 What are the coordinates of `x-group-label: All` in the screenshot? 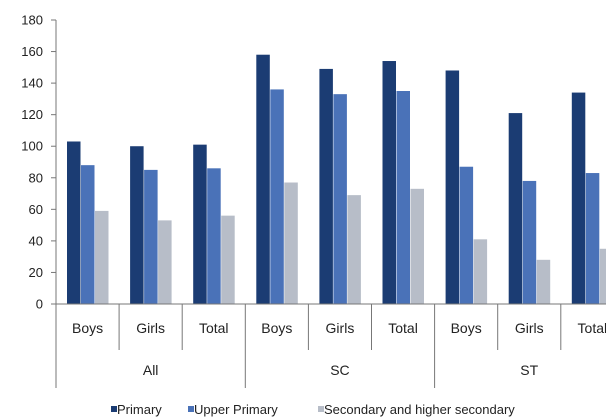 It's located at (151, 370).